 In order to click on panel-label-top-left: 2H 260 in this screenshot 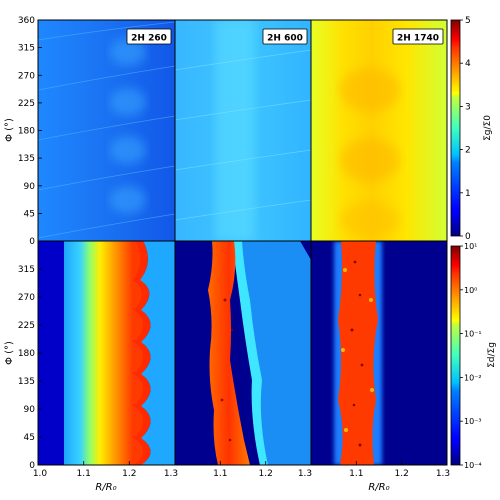, I will do `click(149, 39)`.